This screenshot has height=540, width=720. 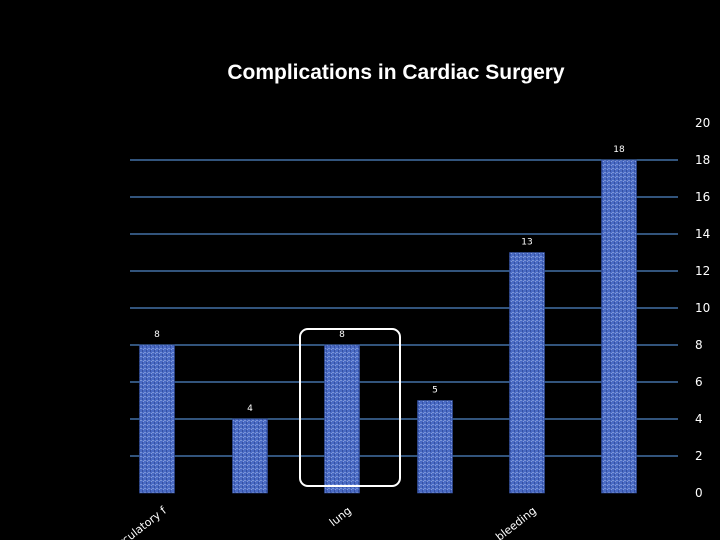 I want to click on y-tick-label: 2, so click(x=699, y=456).